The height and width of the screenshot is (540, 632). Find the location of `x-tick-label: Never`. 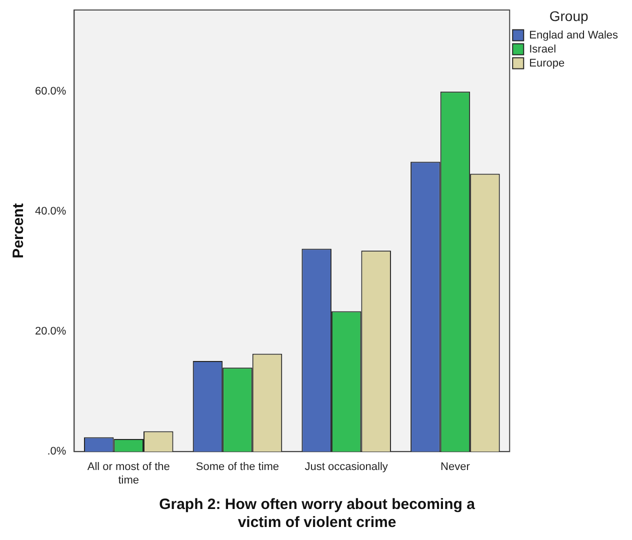

x-tick-label: Never is located at coordinates (455, 467).